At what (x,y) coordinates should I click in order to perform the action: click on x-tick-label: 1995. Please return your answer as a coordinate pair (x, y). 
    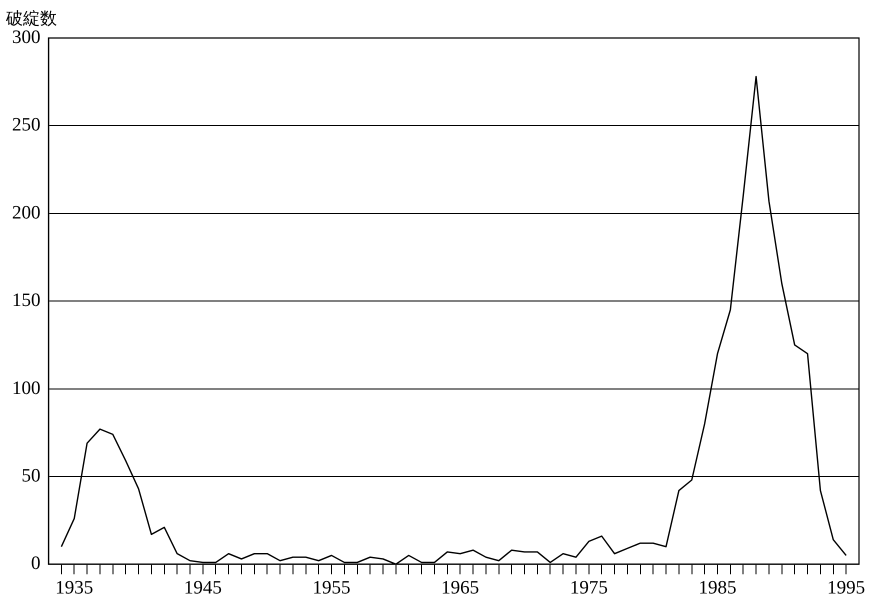
    Looking at the image, I should click on (846, 588).